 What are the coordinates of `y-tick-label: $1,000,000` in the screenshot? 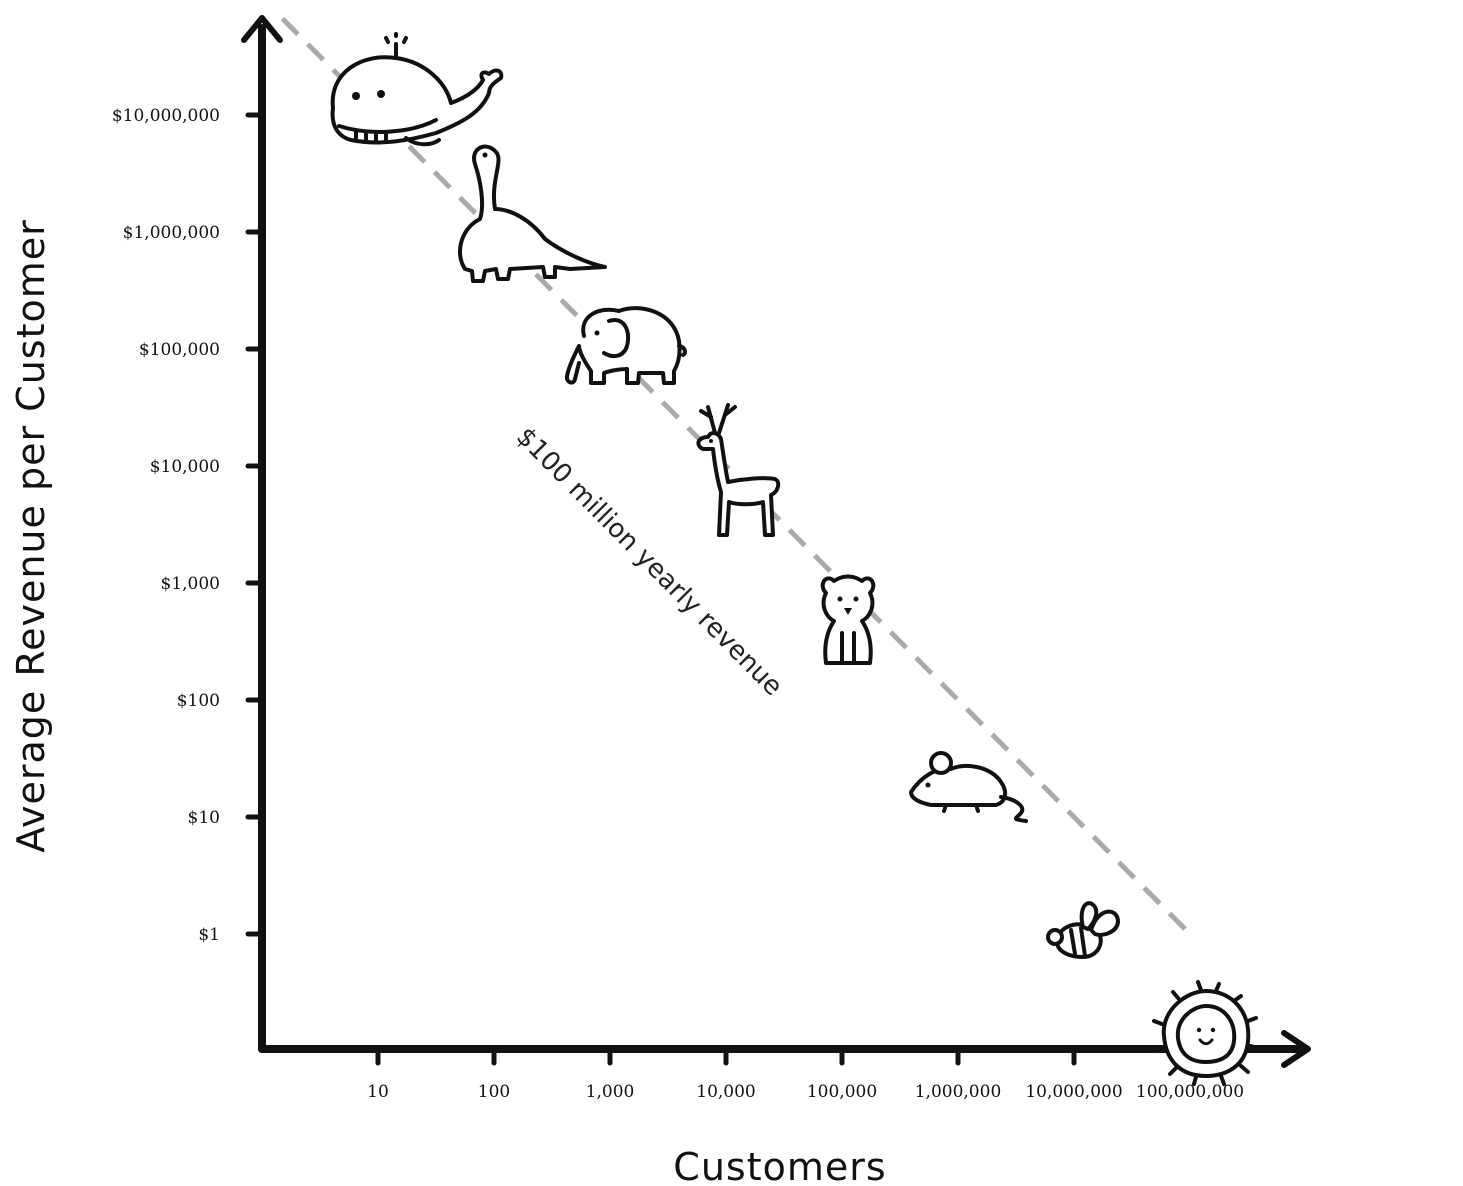 It's located at (171, 233).